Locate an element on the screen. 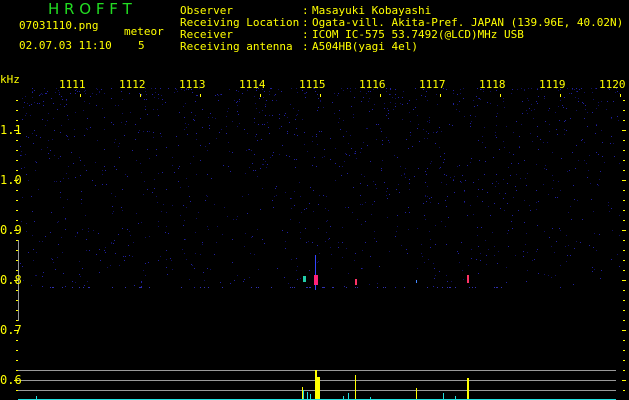 Image resolution: width=629 pixels, height=400 pixels. meteor-range-line is located at coordinates (18, 280).